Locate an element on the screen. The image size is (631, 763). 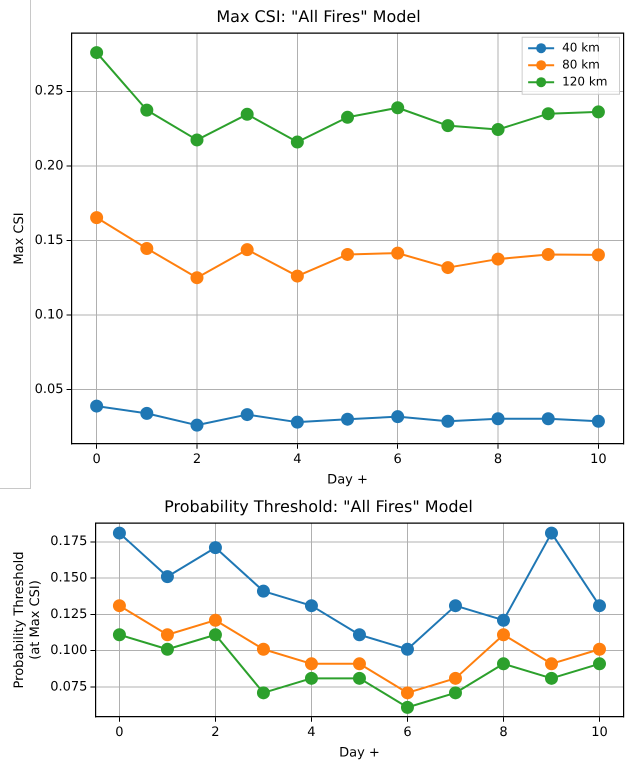
y-tick-label: 0.075 is located at coordinates (69, 686).